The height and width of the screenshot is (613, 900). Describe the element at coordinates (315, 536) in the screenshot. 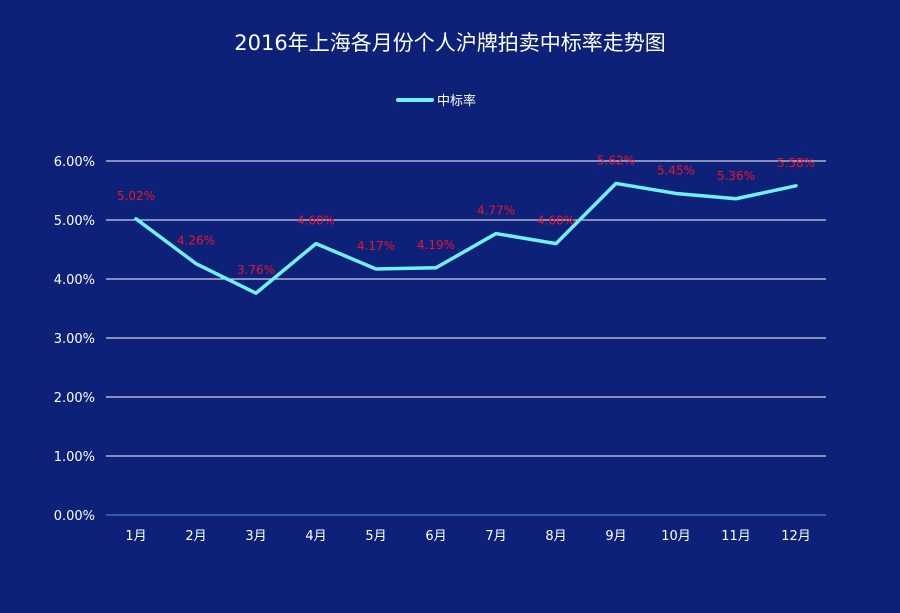

I see `x-tick-label: 4月` at that location.